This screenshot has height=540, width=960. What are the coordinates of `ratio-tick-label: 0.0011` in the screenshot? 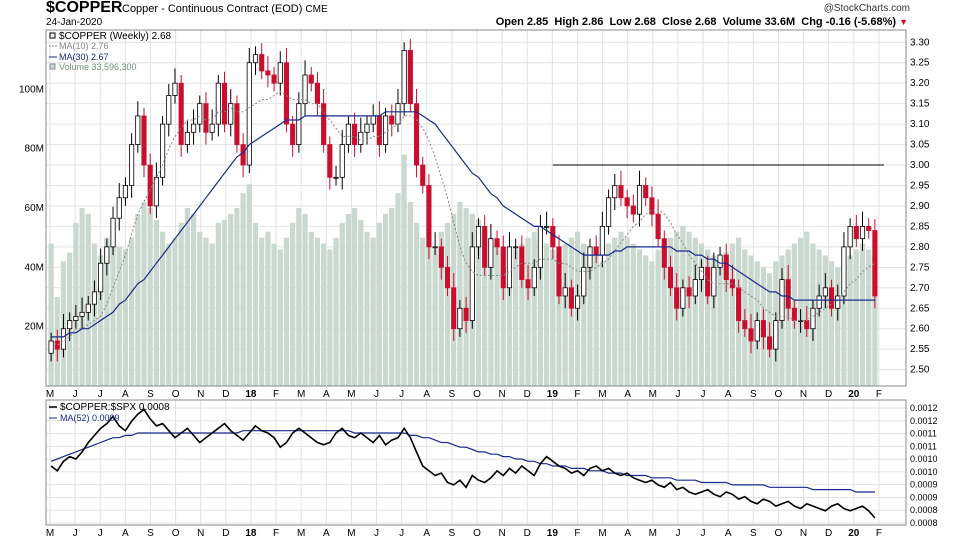 It's located at (923, 434).